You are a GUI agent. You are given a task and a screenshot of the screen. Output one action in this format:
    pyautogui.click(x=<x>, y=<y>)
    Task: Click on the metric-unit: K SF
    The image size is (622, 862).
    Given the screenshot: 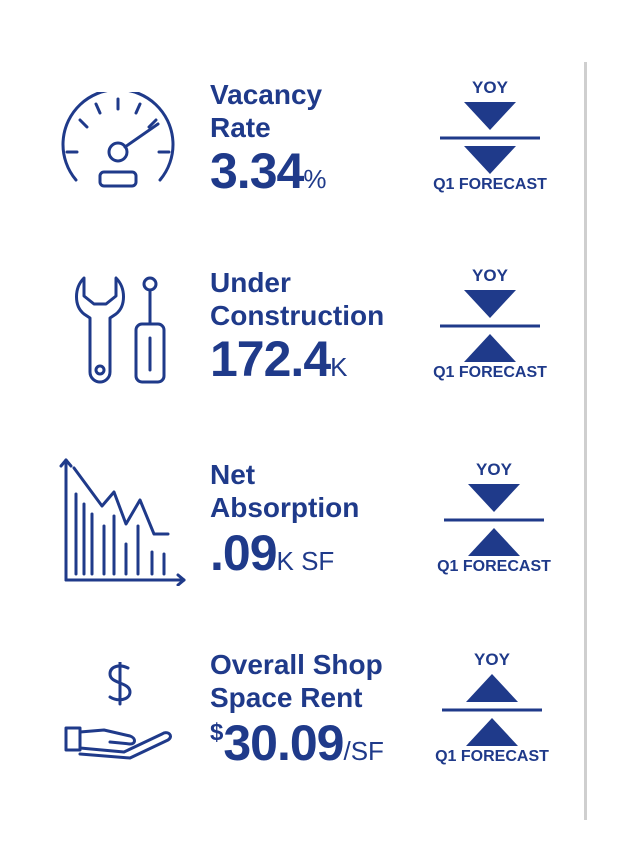 What is the action you would take?
    pyautogui.click(x=305, y=561)
    